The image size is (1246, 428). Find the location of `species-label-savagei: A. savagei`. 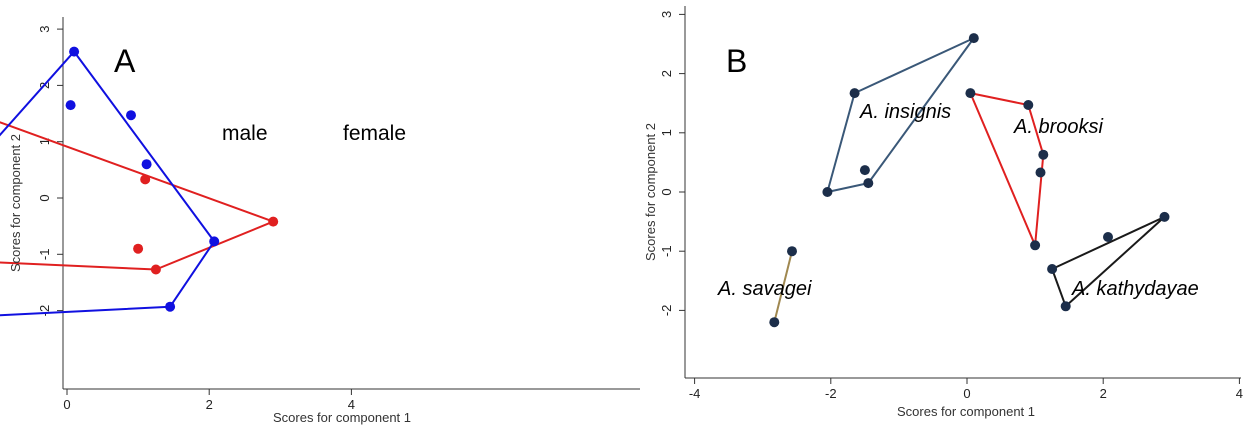

species-label-savagei: A. savagei is located at coordinates (764, 289).